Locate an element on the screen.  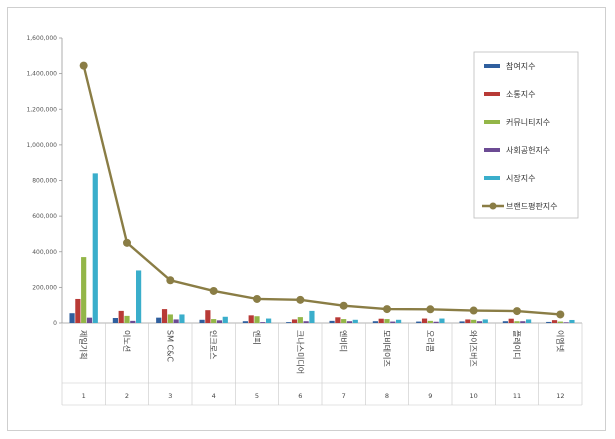
category-number-label: 8 is located at coordinates (387, 396).